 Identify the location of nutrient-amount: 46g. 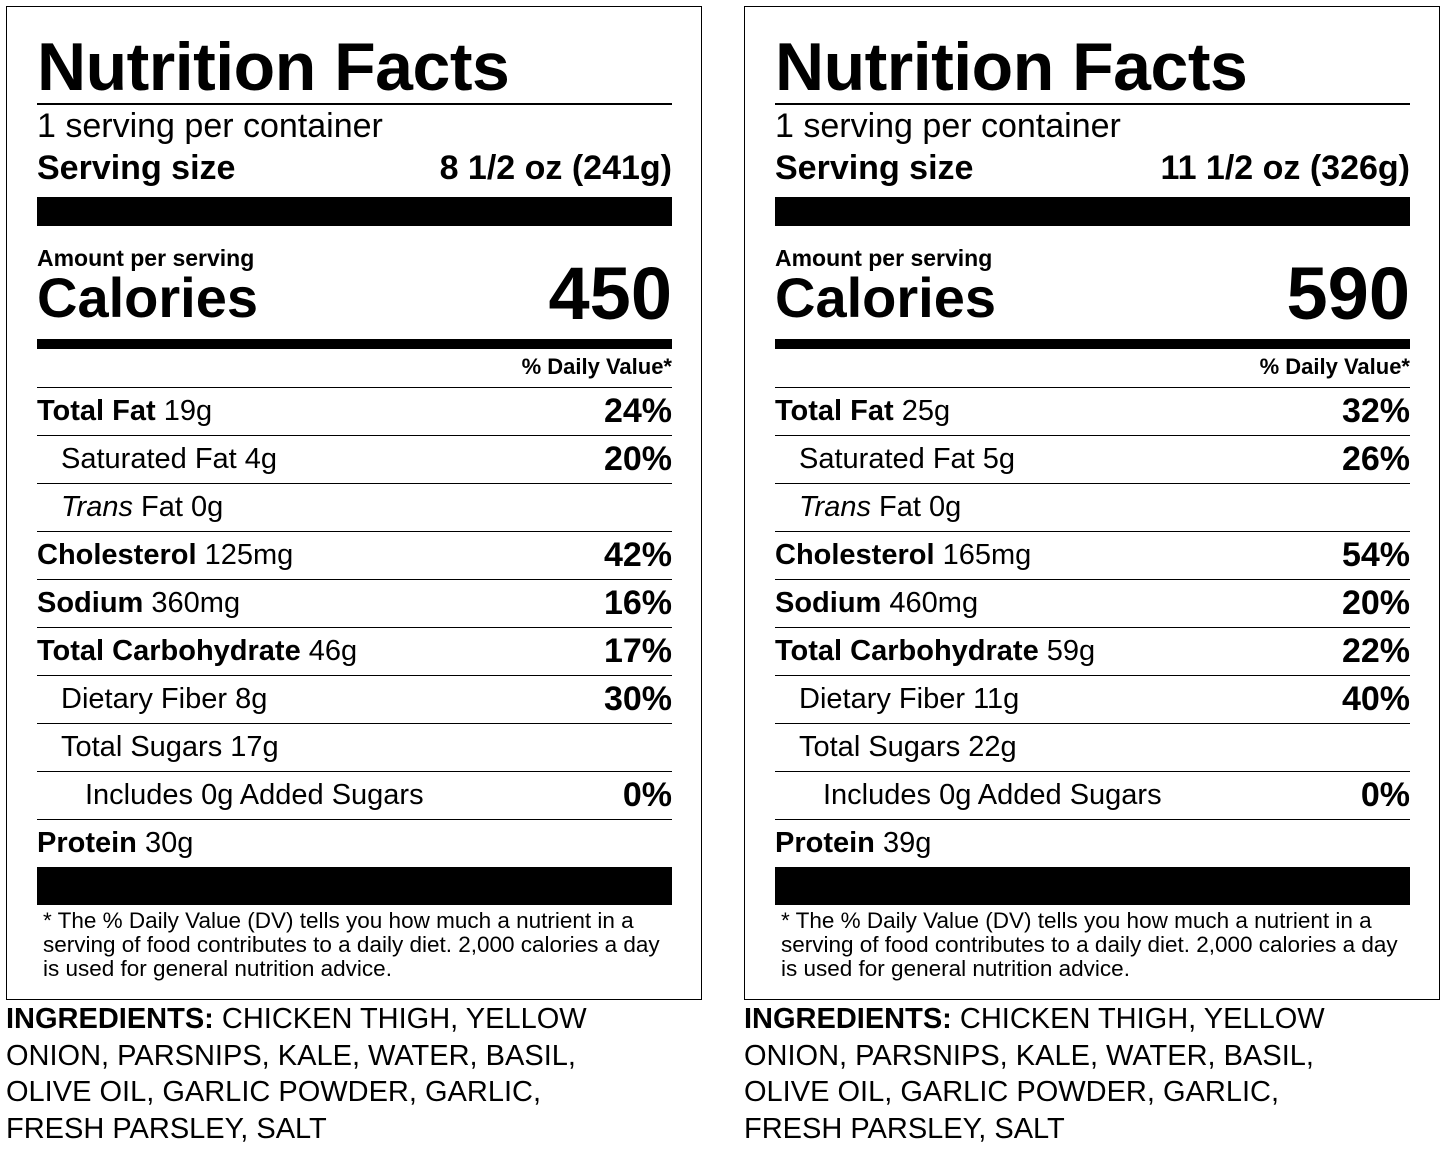
(333, 651).